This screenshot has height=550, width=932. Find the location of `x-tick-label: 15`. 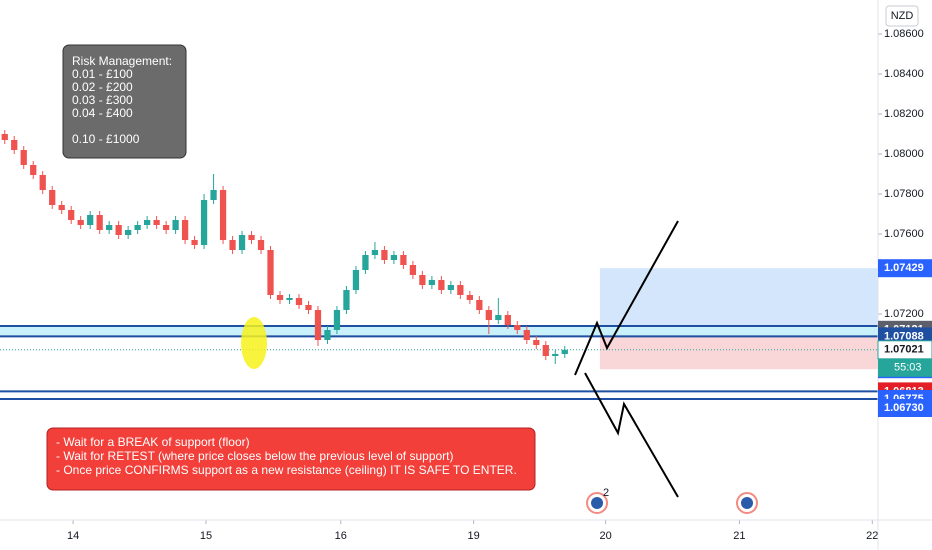

x-tick-label: 15 is located at coordinates (206, 536).